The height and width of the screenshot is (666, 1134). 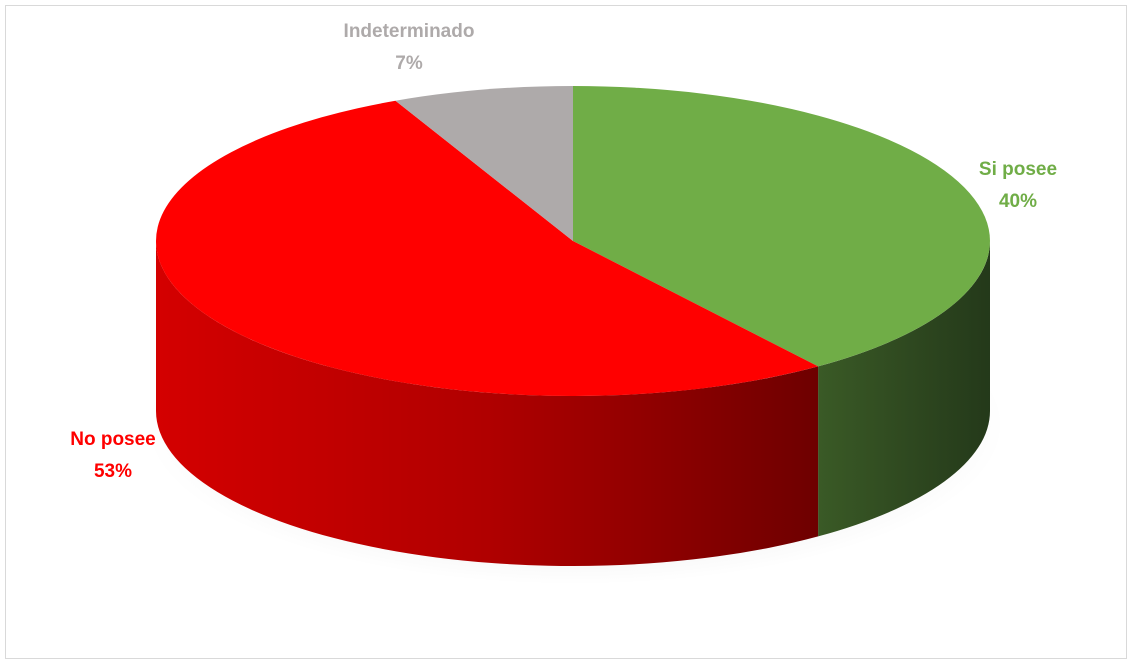 I want to click on data-label-value-indeterminado: 7%, so click(x=409, y=63).